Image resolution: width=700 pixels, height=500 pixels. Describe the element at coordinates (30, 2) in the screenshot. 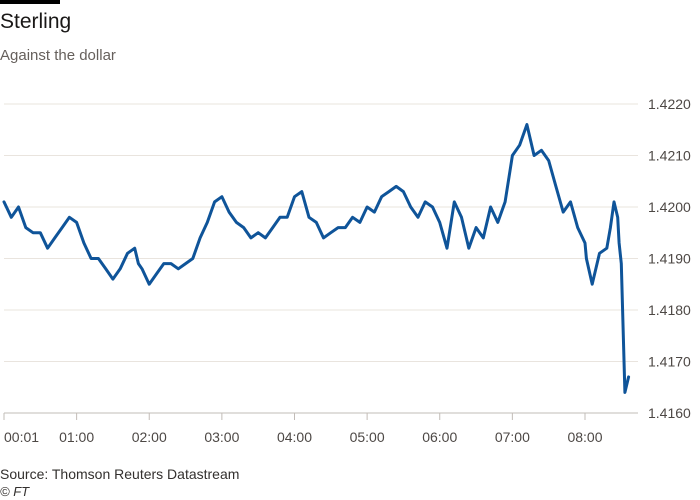

I see `brand-bar` at that location.